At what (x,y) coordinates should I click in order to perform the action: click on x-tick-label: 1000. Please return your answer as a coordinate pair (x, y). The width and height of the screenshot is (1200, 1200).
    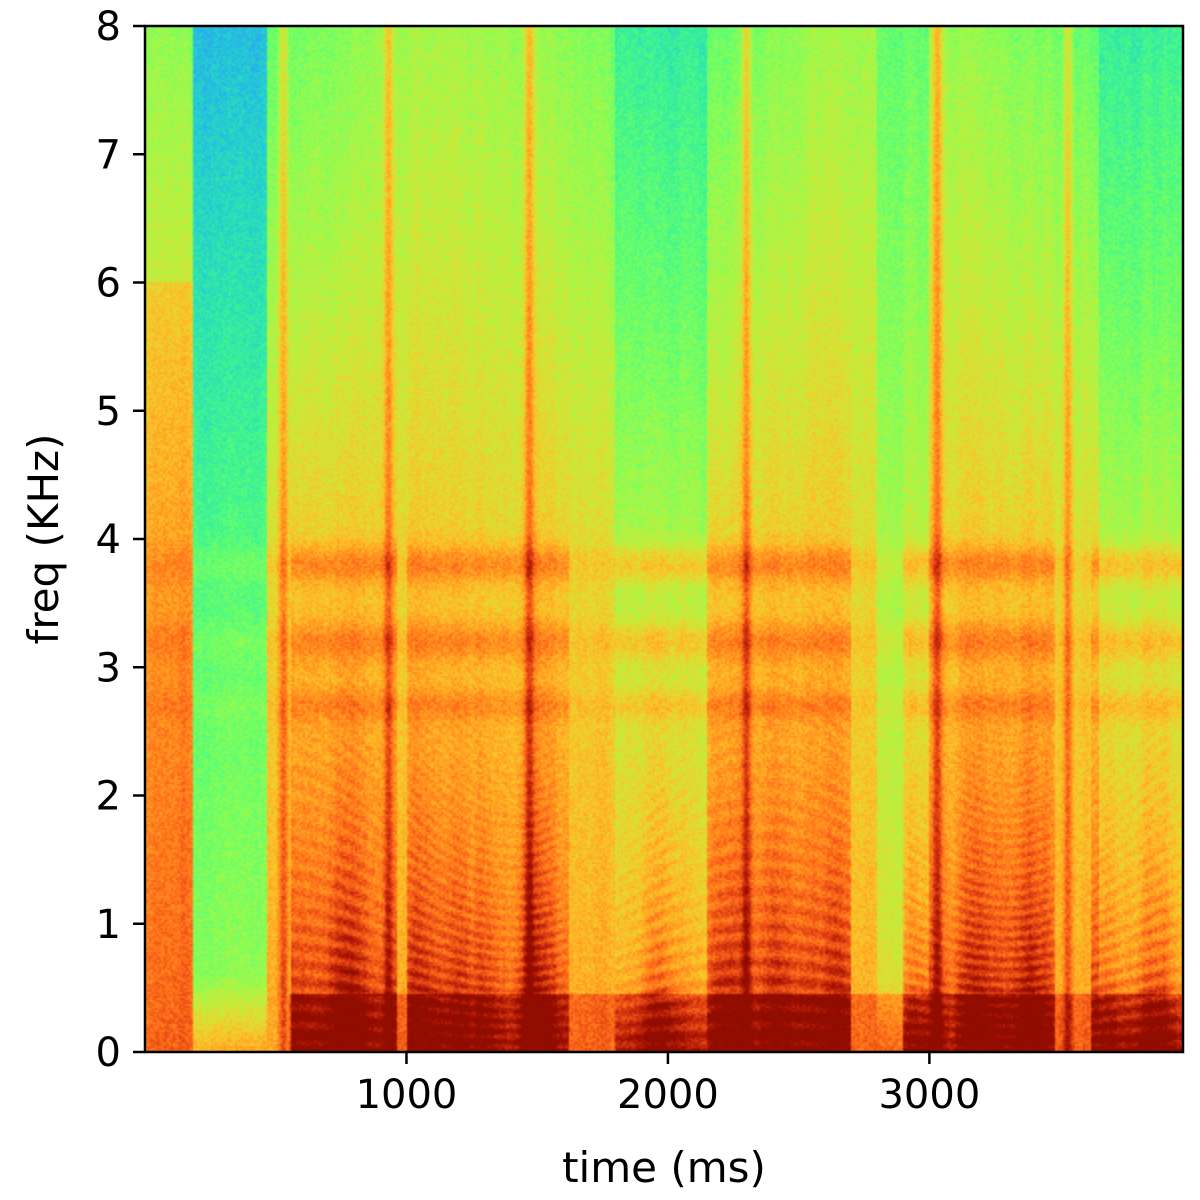
    Looking at the image, I should click on (407, 1095).